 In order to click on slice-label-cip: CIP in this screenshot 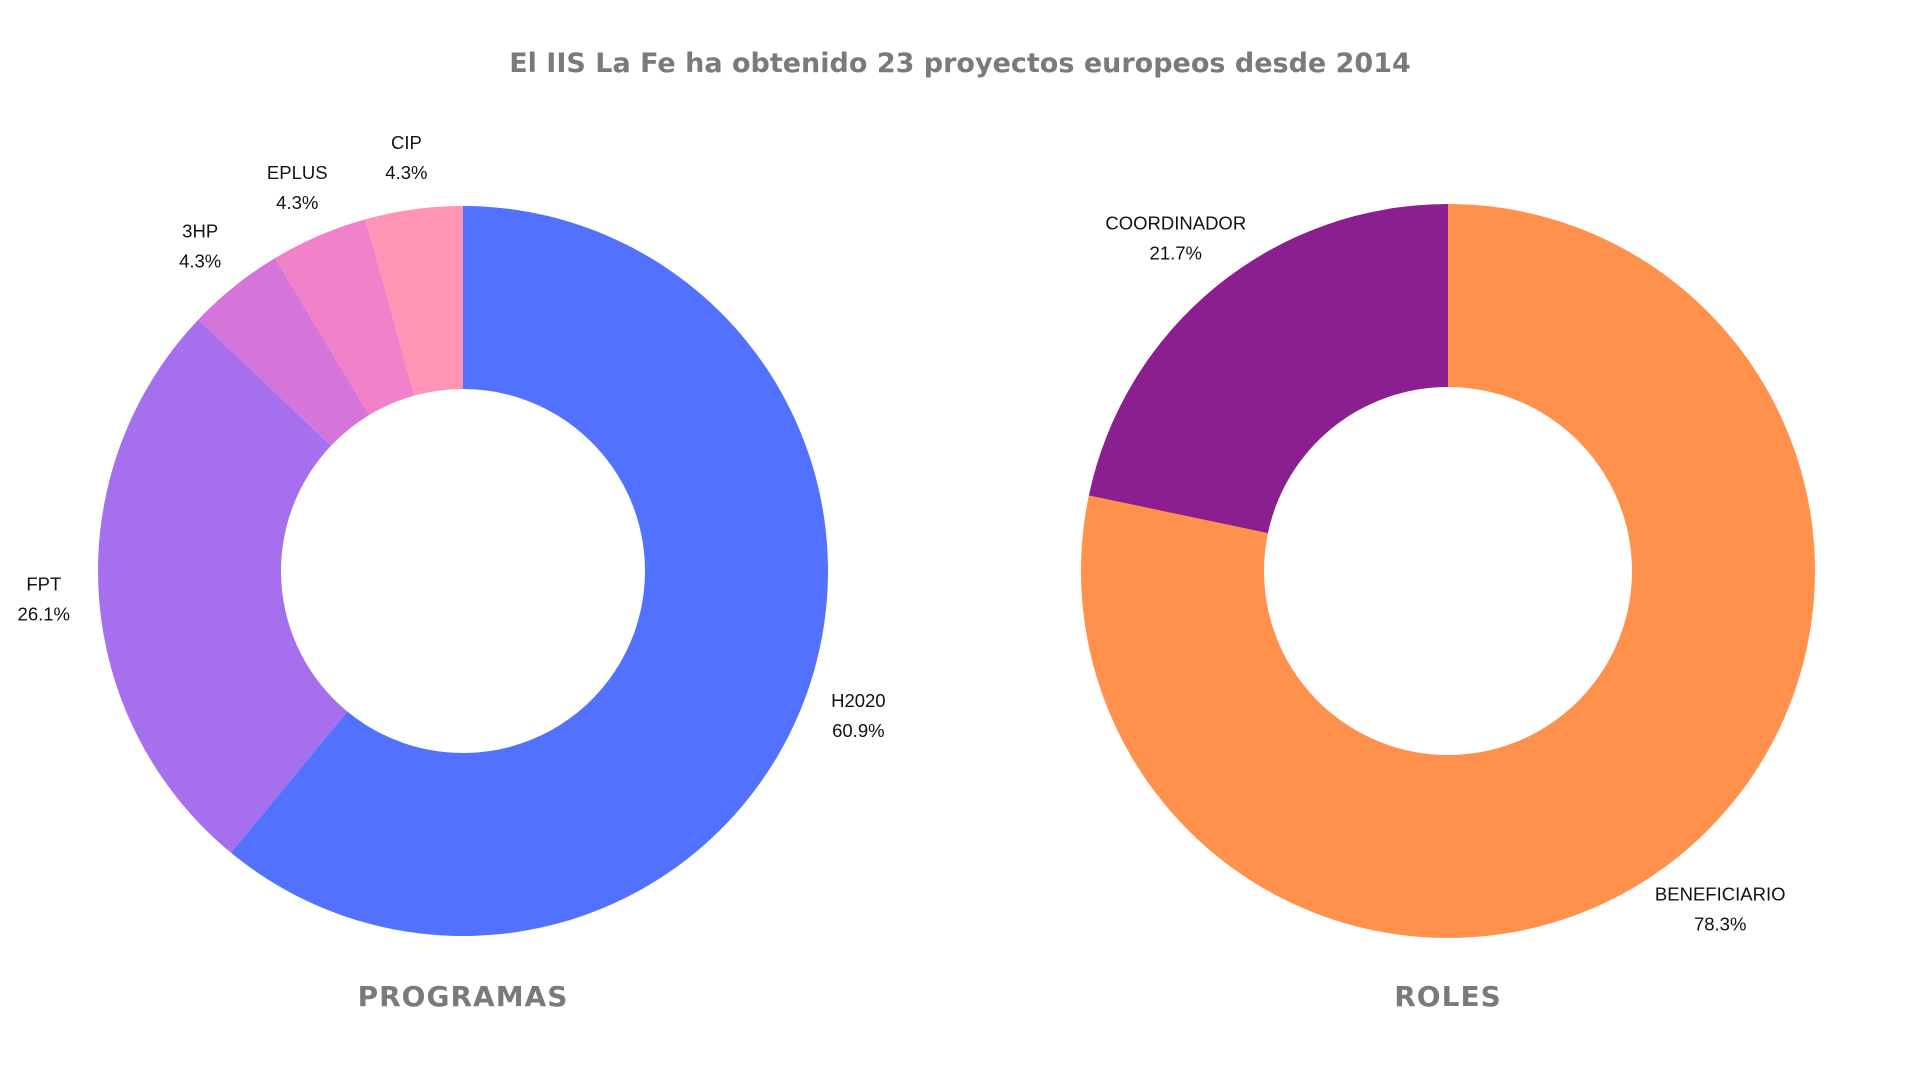, I will do `click(406, 142)`.